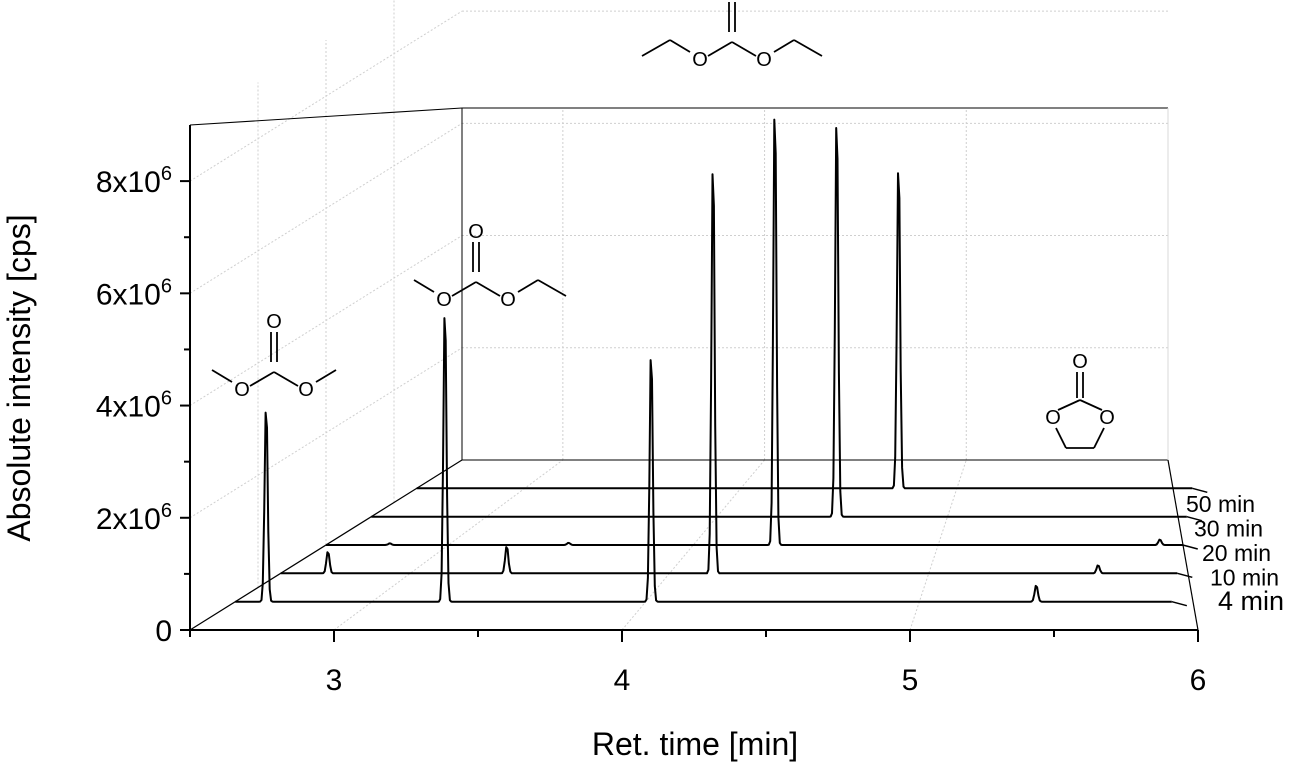  I want to click on y-tick-label: 2x10⁶, so click(134, 518).